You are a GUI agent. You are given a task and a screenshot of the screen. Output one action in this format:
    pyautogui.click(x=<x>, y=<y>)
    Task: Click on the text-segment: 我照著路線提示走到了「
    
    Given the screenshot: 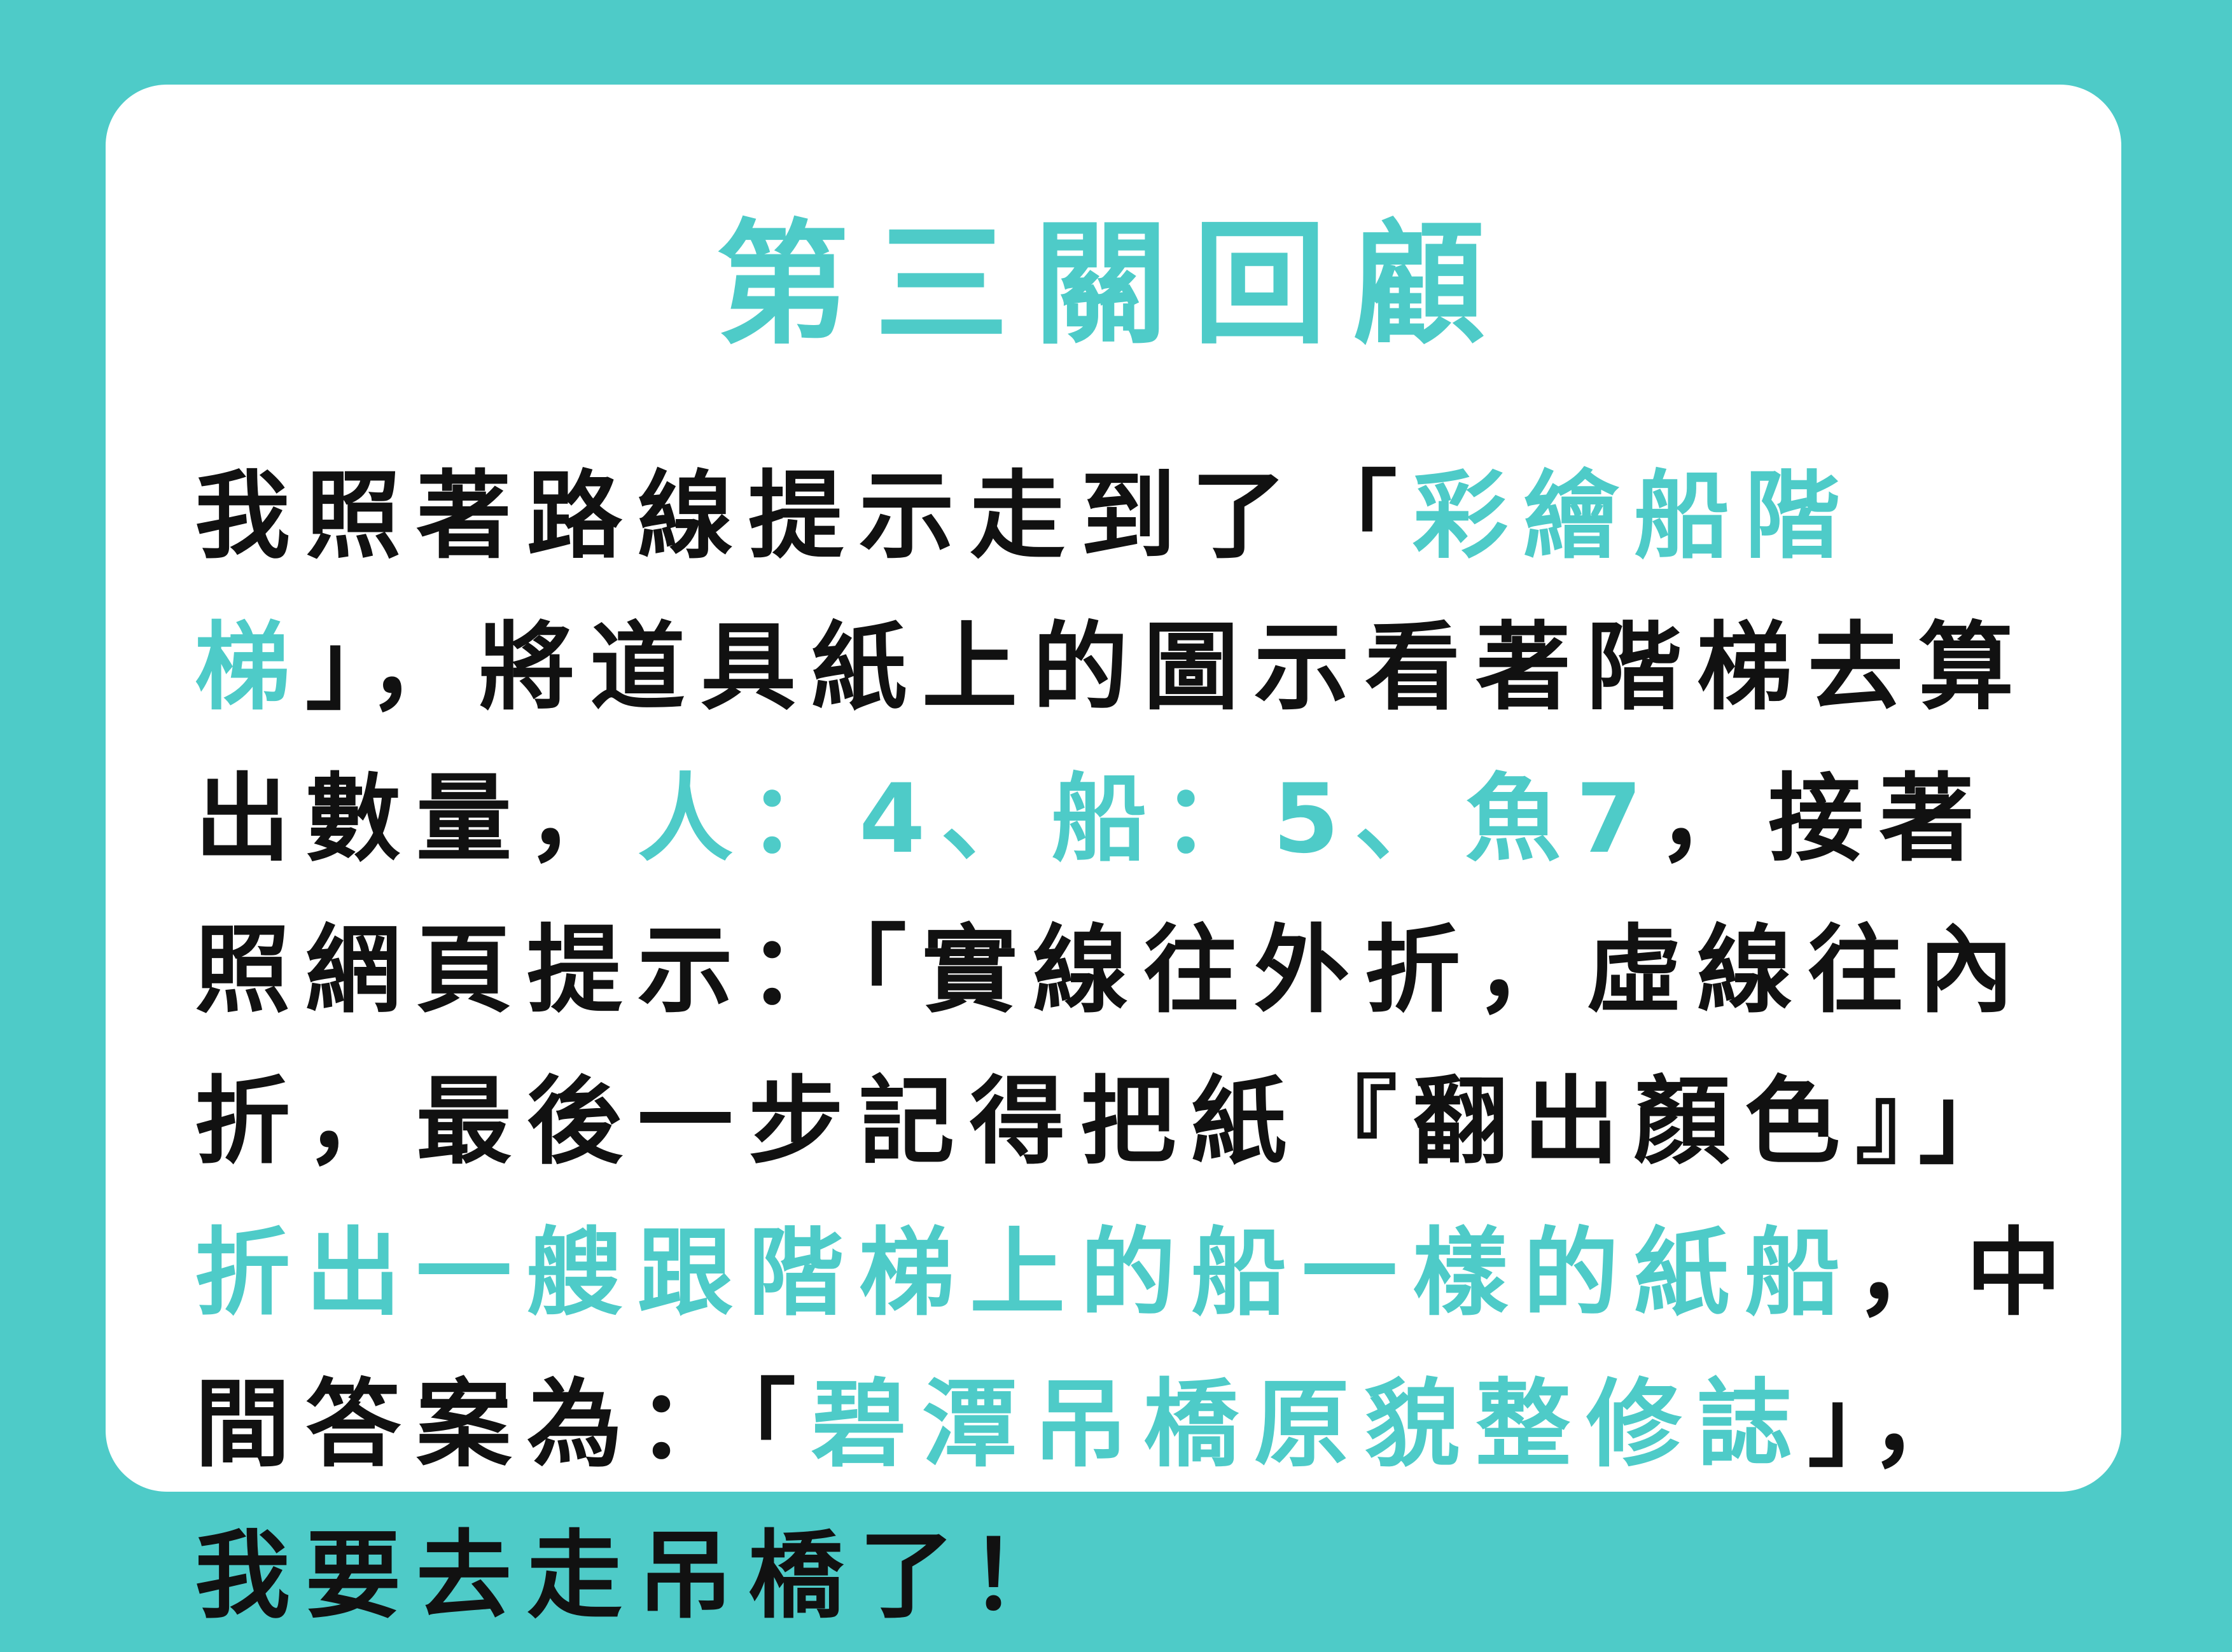 What is the action you would take?
    pyautogui.click(x=804, y=516)
    